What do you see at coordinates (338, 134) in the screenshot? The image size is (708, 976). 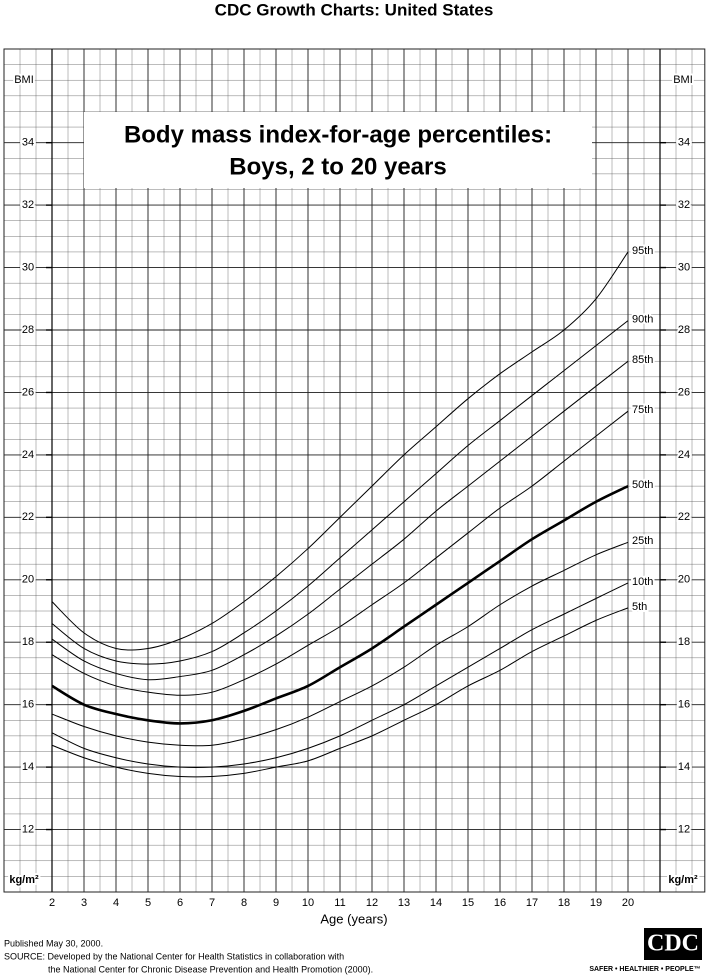 I see `chart-title: Body mass index-for-age percentiles:` at bounding box center [338, 134].